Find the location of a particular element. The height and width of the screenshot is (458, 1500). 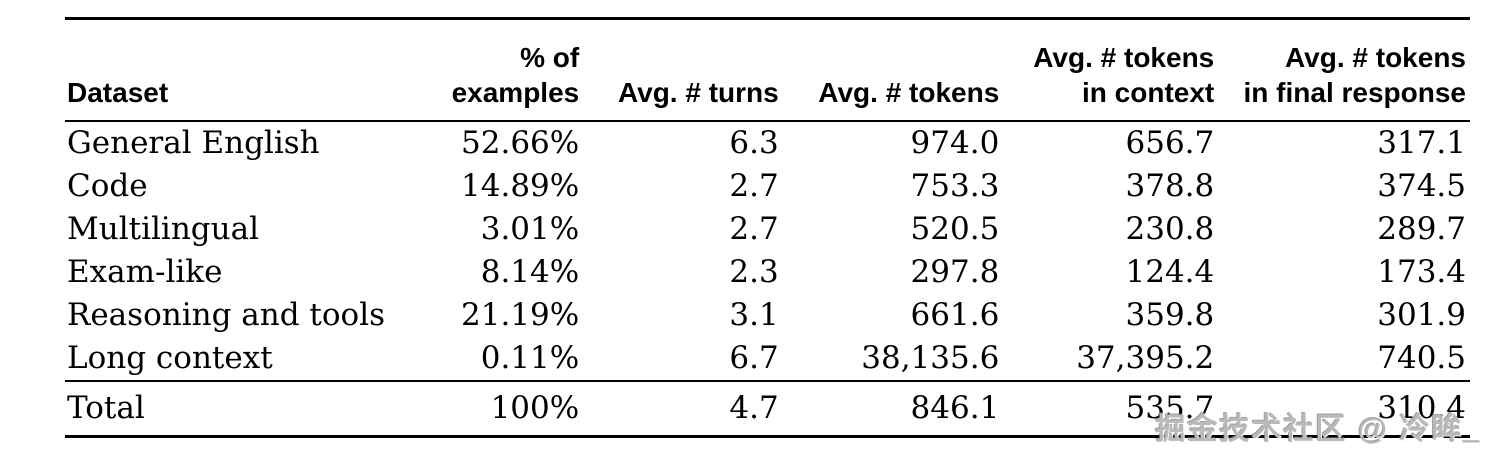

cell-avg-tokens-in-context: 535.7 is located at coordinates (1107, 408).